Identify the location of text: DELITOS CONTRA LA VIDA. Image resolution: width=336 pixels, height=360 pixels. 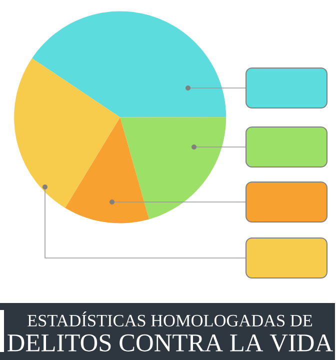
(170, 343).